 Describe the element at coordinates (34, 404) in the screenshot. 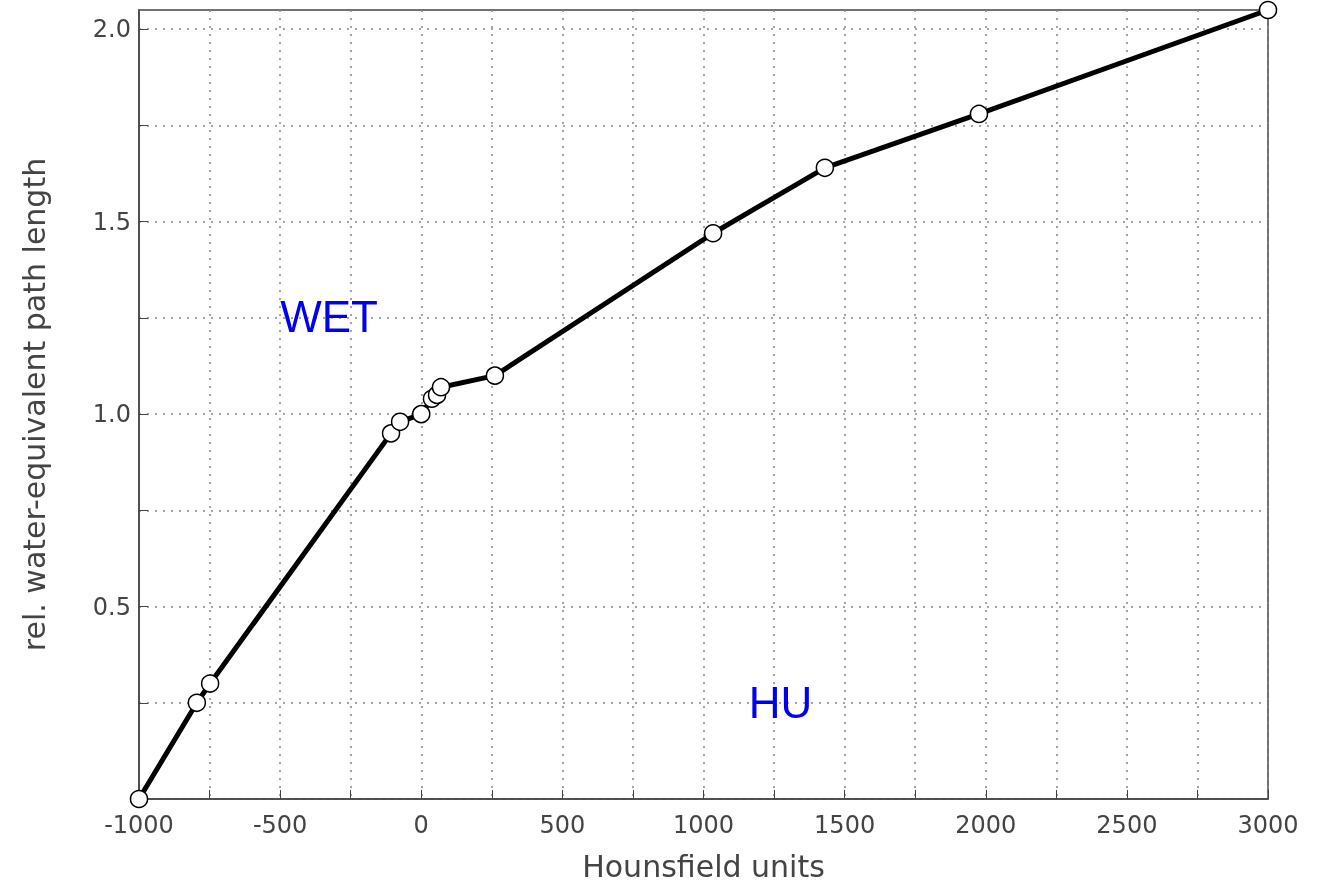

I see `y-axis-title: rel. water-equivalent path length` at that location.